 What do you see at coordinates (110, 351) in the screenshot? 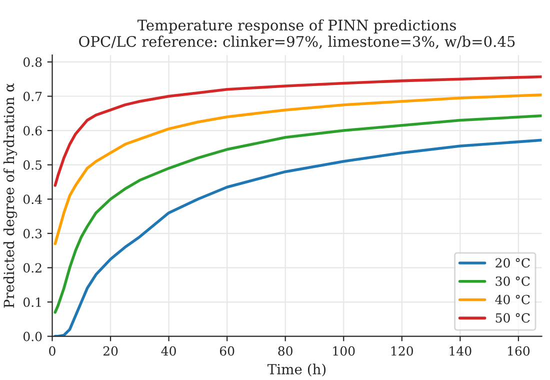
I see `x-tick-label: 20` at bounding box center [110, 351].